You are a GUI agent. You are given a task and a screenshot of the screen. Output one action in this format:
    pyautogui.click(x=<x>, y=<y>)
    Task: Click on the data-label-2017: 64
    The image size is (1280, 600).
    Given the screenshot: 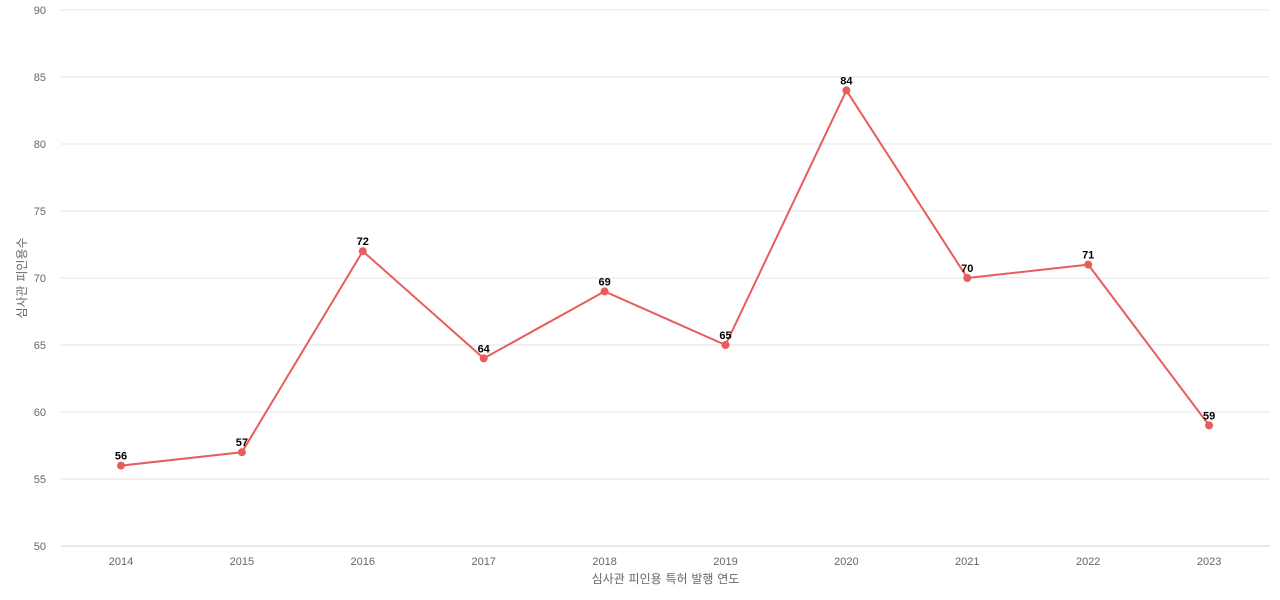 What is the action you would take?
    pyautogui.click(x=484, y=349)
    